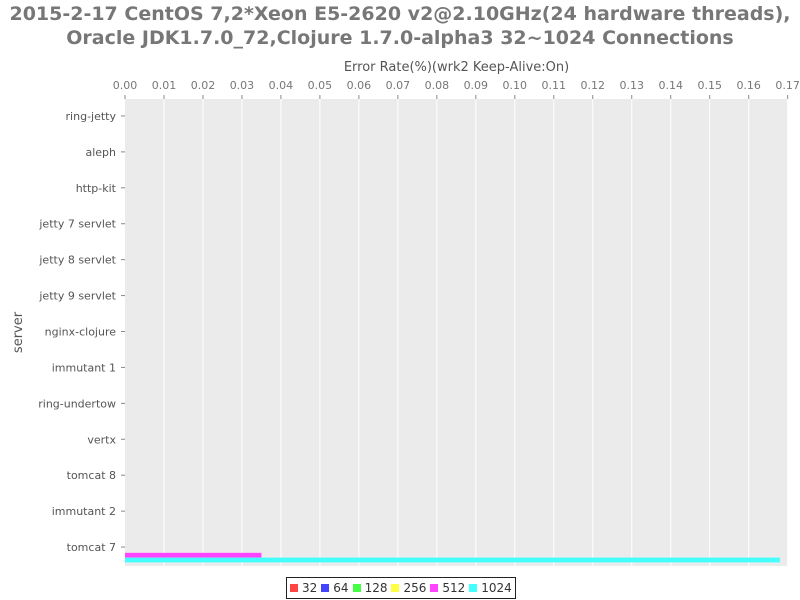 Image resolution: width=800 pixels, height=600 pixels. What do you see at coordinates (100, 152) in the screenshot?
I see `y-tick-label: aleph` at bounding box center [100, 152].